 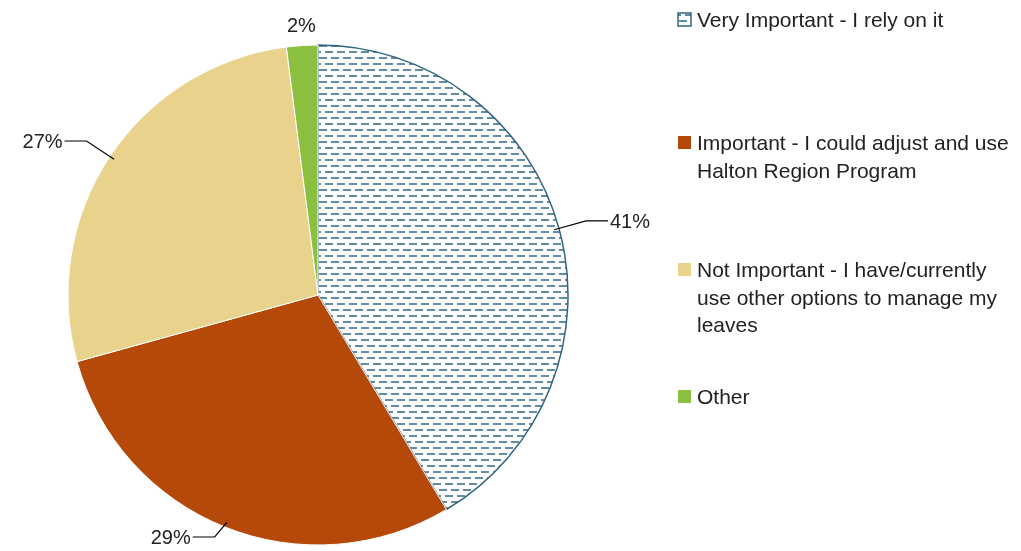 What do you see at coordinates (820, 20) in the screenshot?
I see `legend-label: Very Important - I rely on it` at bounding box center [820, 20].